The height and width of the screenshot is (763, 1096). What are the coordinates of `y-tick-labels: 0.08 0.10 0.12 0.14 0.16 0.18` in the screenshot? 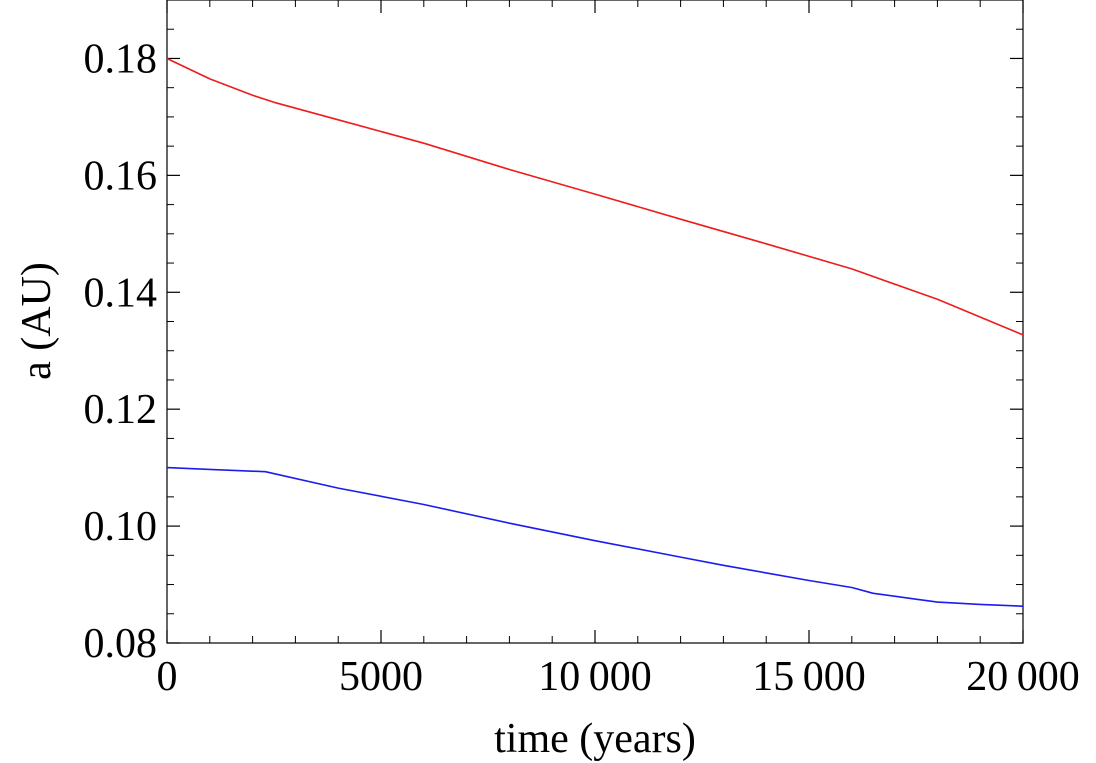 It's located at (121, 351).